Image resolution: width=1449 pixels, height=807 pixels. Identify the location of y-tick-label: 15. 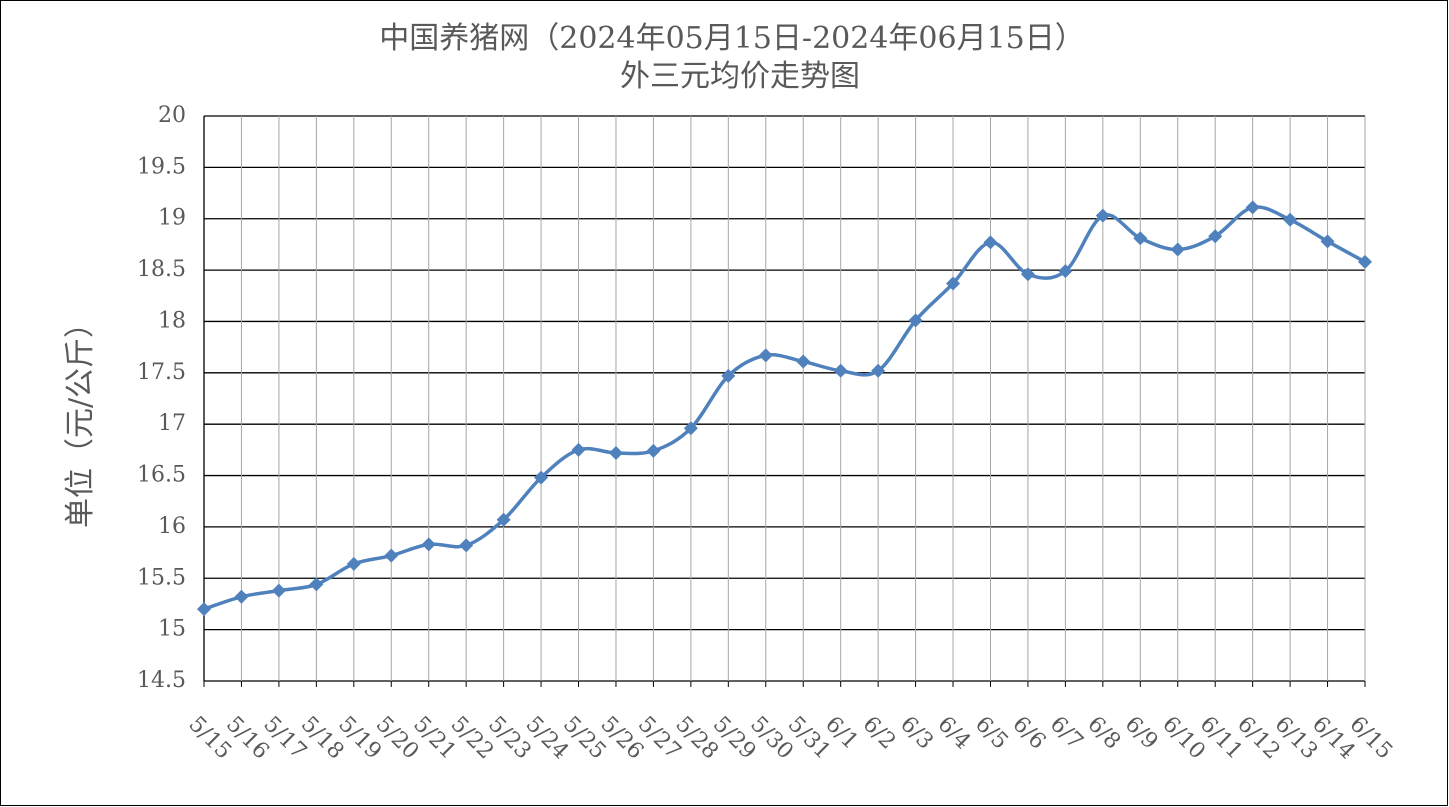
(172, 629).